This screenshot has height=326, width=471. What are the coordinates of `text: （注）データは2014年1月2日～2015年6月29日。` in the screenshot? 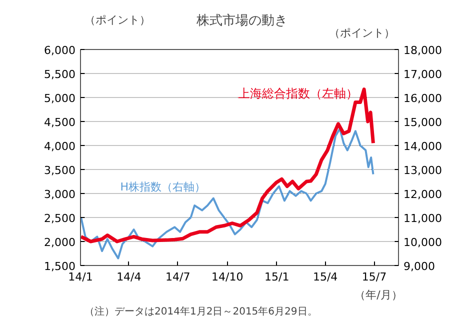 It's located at (201, 312).